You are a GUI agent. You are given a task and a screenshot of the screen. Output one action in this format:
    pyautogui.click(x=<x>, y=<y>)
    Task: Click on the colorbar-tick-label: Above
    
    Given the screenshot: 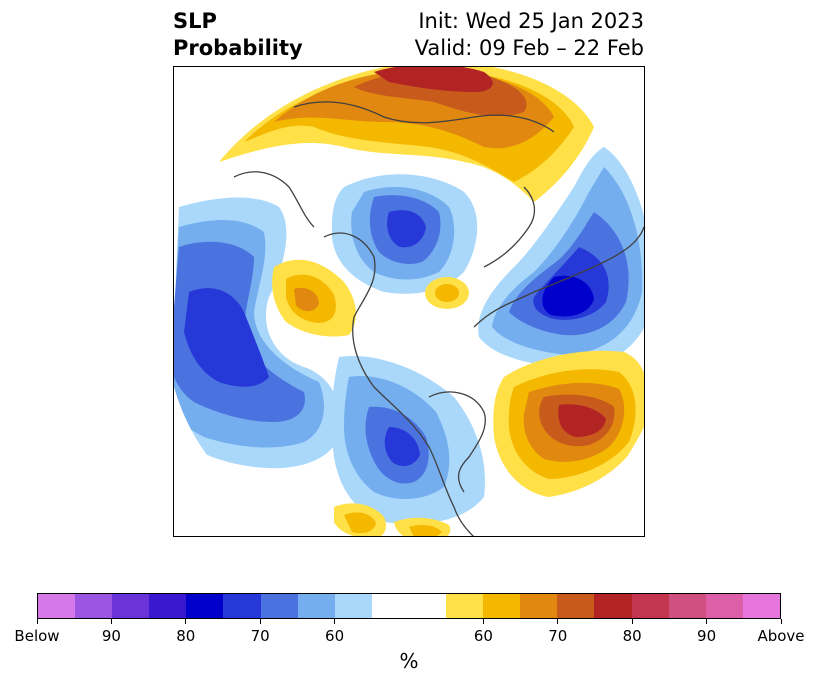 What is the action you would take?
    pyautogui.click(x=781, y=636)
    